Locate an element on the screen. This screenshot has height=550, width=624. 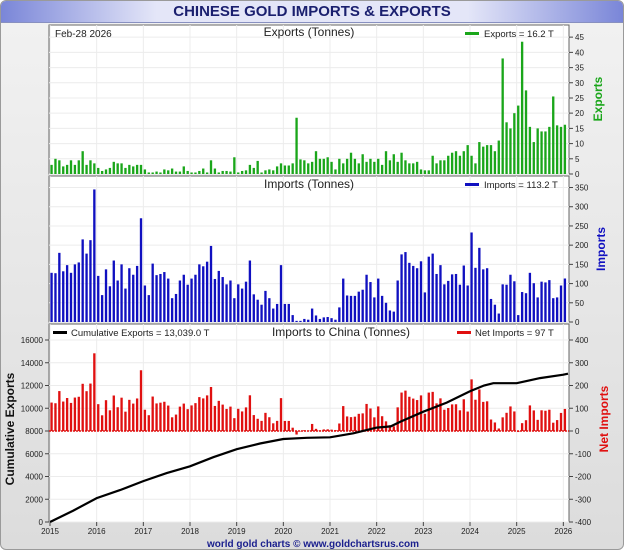
date-label: Feb-28 2026 is located at coordinates (83, 34).